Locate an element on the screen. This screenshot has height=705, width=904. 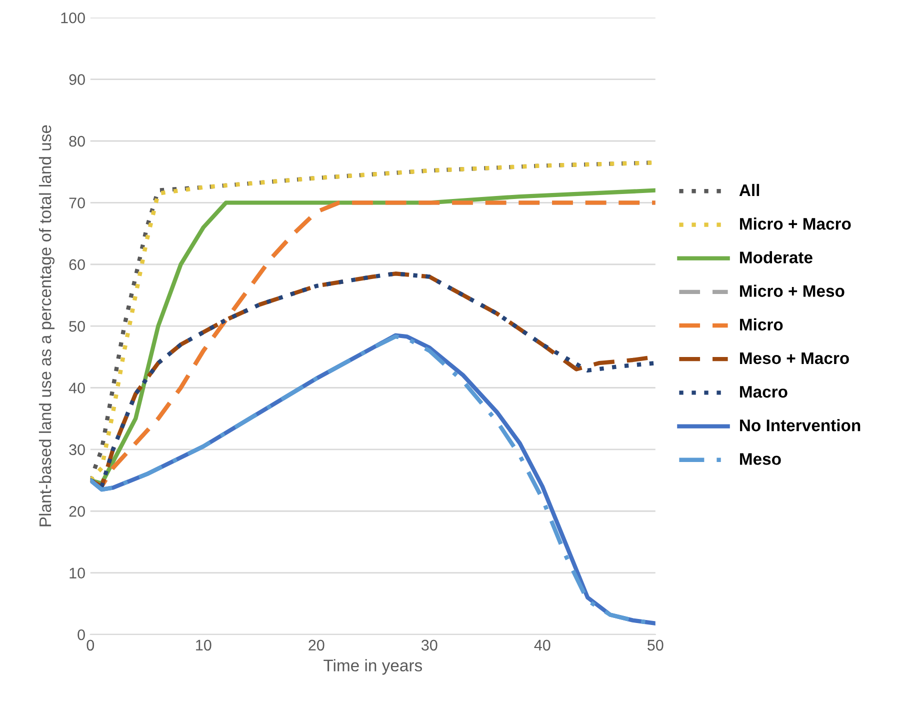
legend-label: Micro is located at coordinates (761, 324).